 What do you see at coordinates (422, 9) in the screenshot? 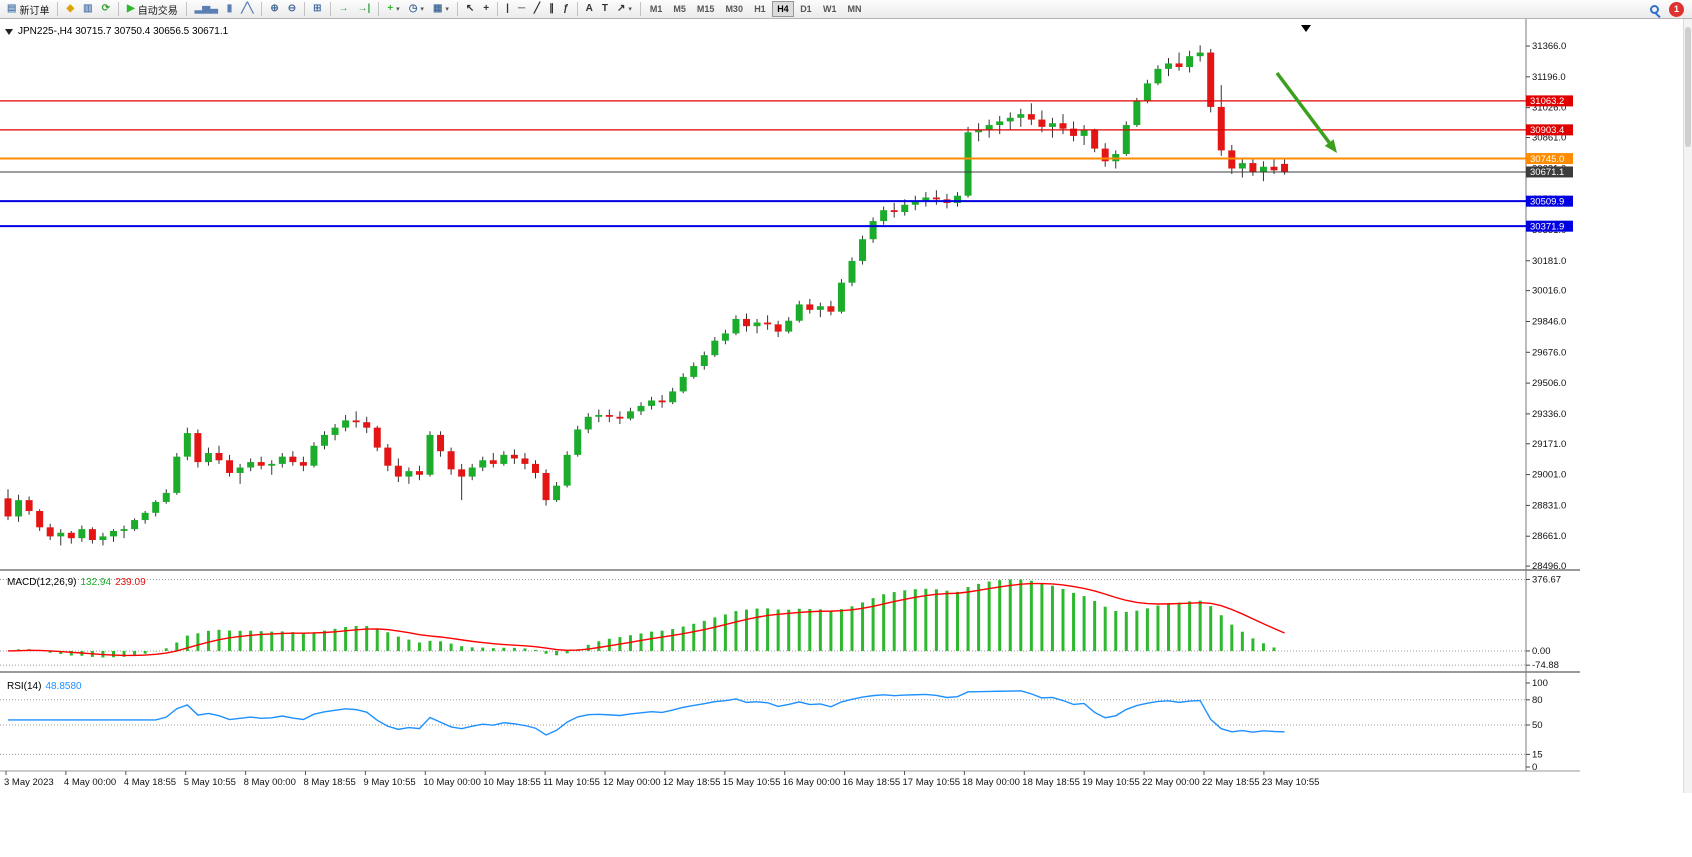
I see `periods-caret-icon: ▾` at bounding box center [422, 9].